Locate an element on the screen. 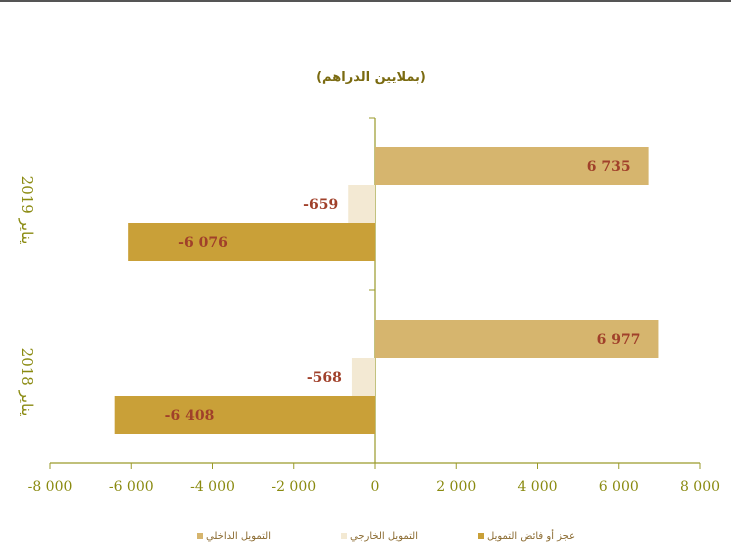  x-tick-label: 4 000 is located at coordinates (537, 487).